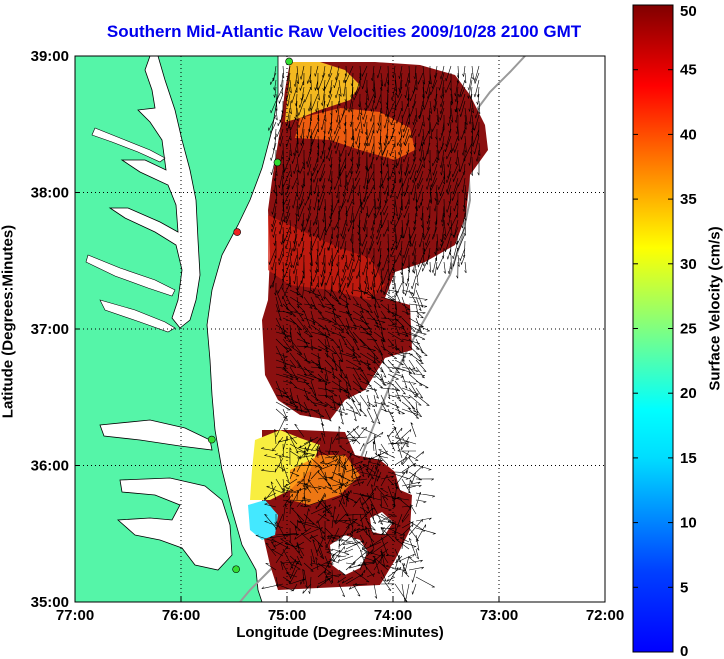 Image resolution: width=724 pixels, height=659 pixels. I want to click on radar-stations, so click(250, 315).